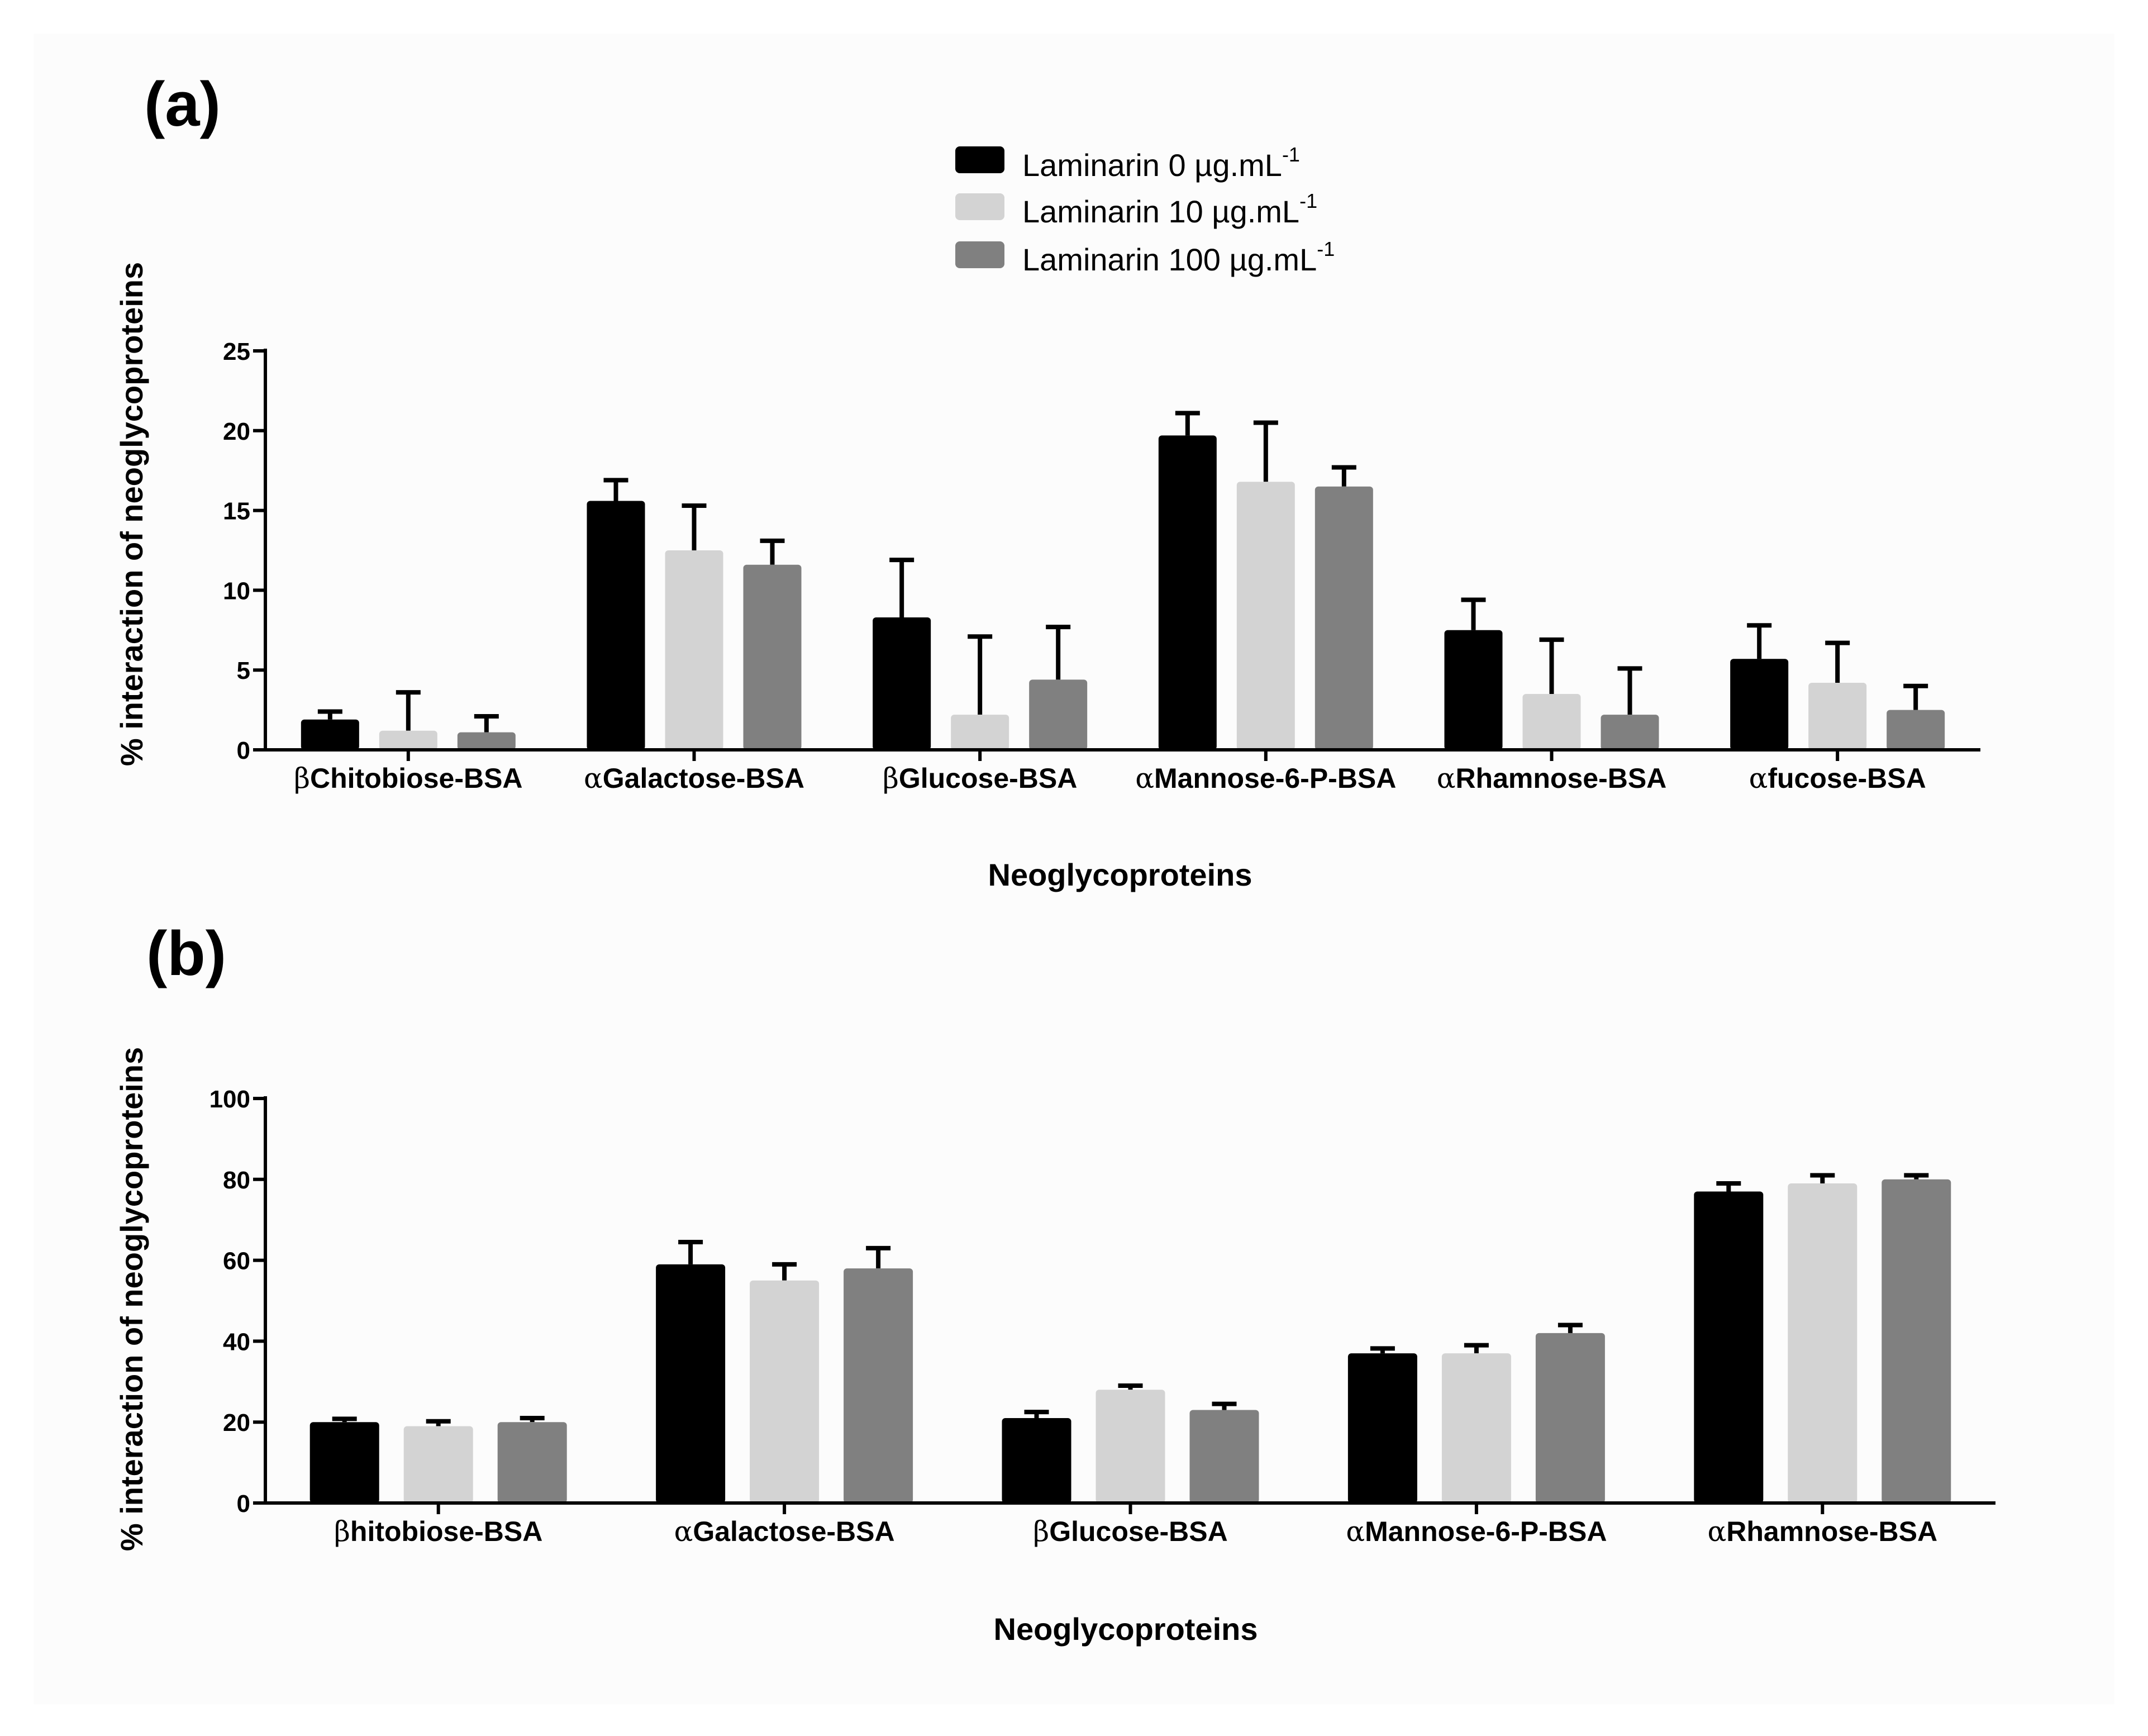  What do you see at coordinates (236, 351) in the screenshot?
I see `y-tick-label-a: 25` at bounding box center [236, 351].